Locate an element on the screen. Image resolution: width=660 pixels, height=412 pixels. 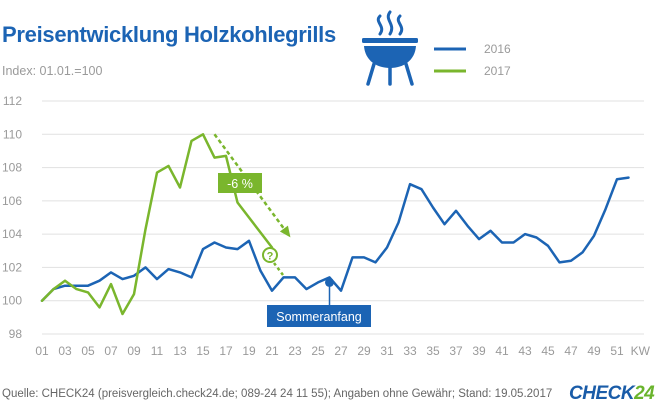
x-tick-label-41: 41 is located at coordinates (502, 351).